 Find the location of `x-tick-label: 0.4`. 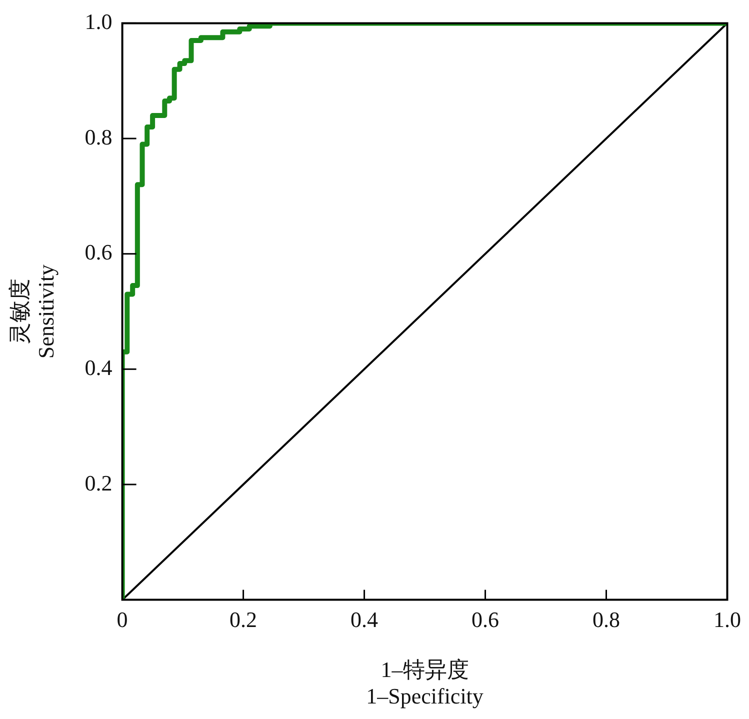

x-tick-label: 0.4 is located at coordinates (364, 619).